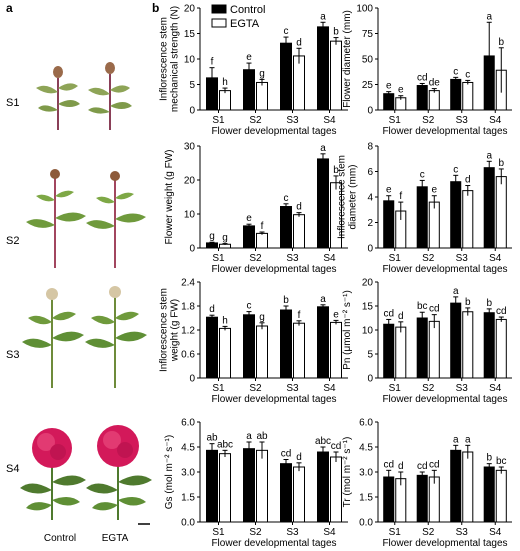  Describe the element at coordinates (119, 472) in the screenshot. I see `plant-s4-egta` at that location.